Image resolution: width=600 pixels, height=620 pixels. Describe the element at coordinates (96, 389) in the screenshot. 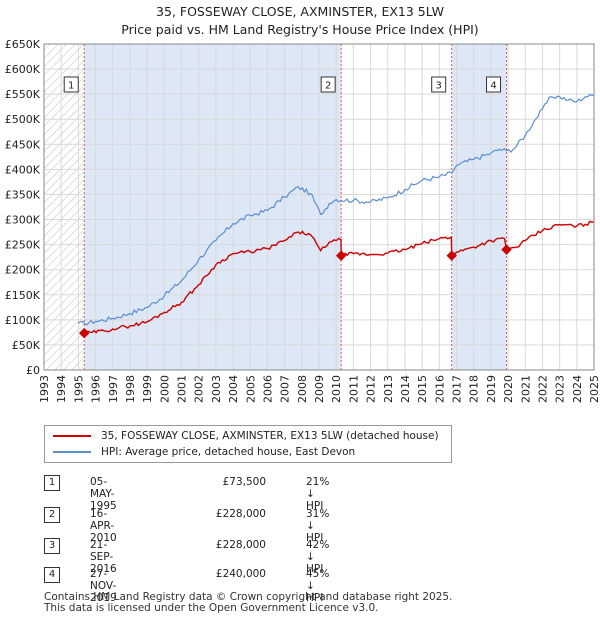

I see `x-tick-label: 1996` at that location.